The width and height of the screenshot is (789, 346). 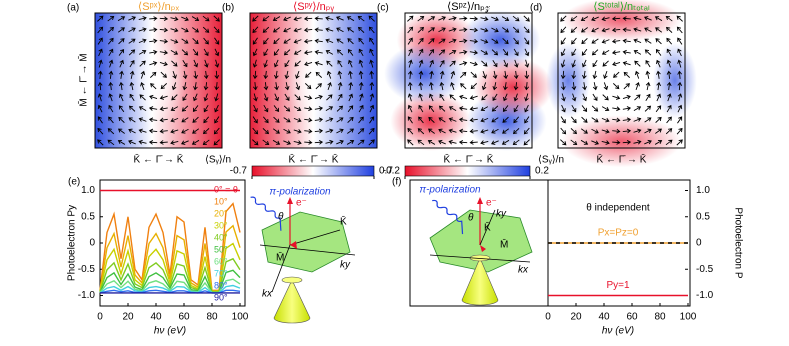 I want to click on map-panel, so click(x=468, y=80).